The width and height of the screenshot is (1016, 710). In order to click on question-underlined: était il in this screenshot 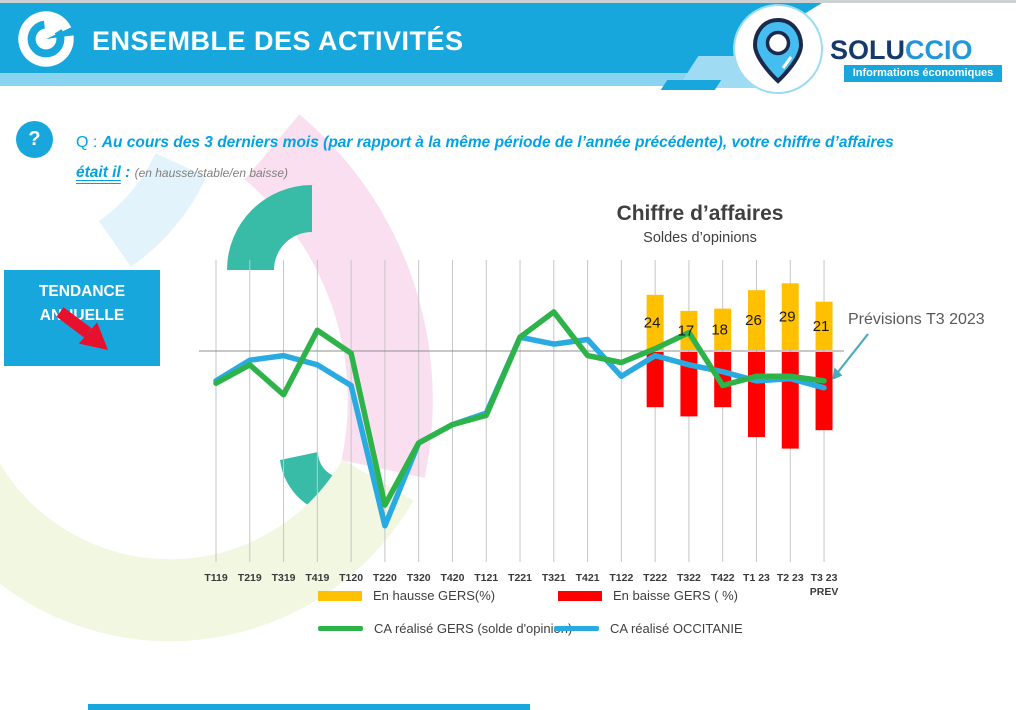, I will do `click(98, 172)`.